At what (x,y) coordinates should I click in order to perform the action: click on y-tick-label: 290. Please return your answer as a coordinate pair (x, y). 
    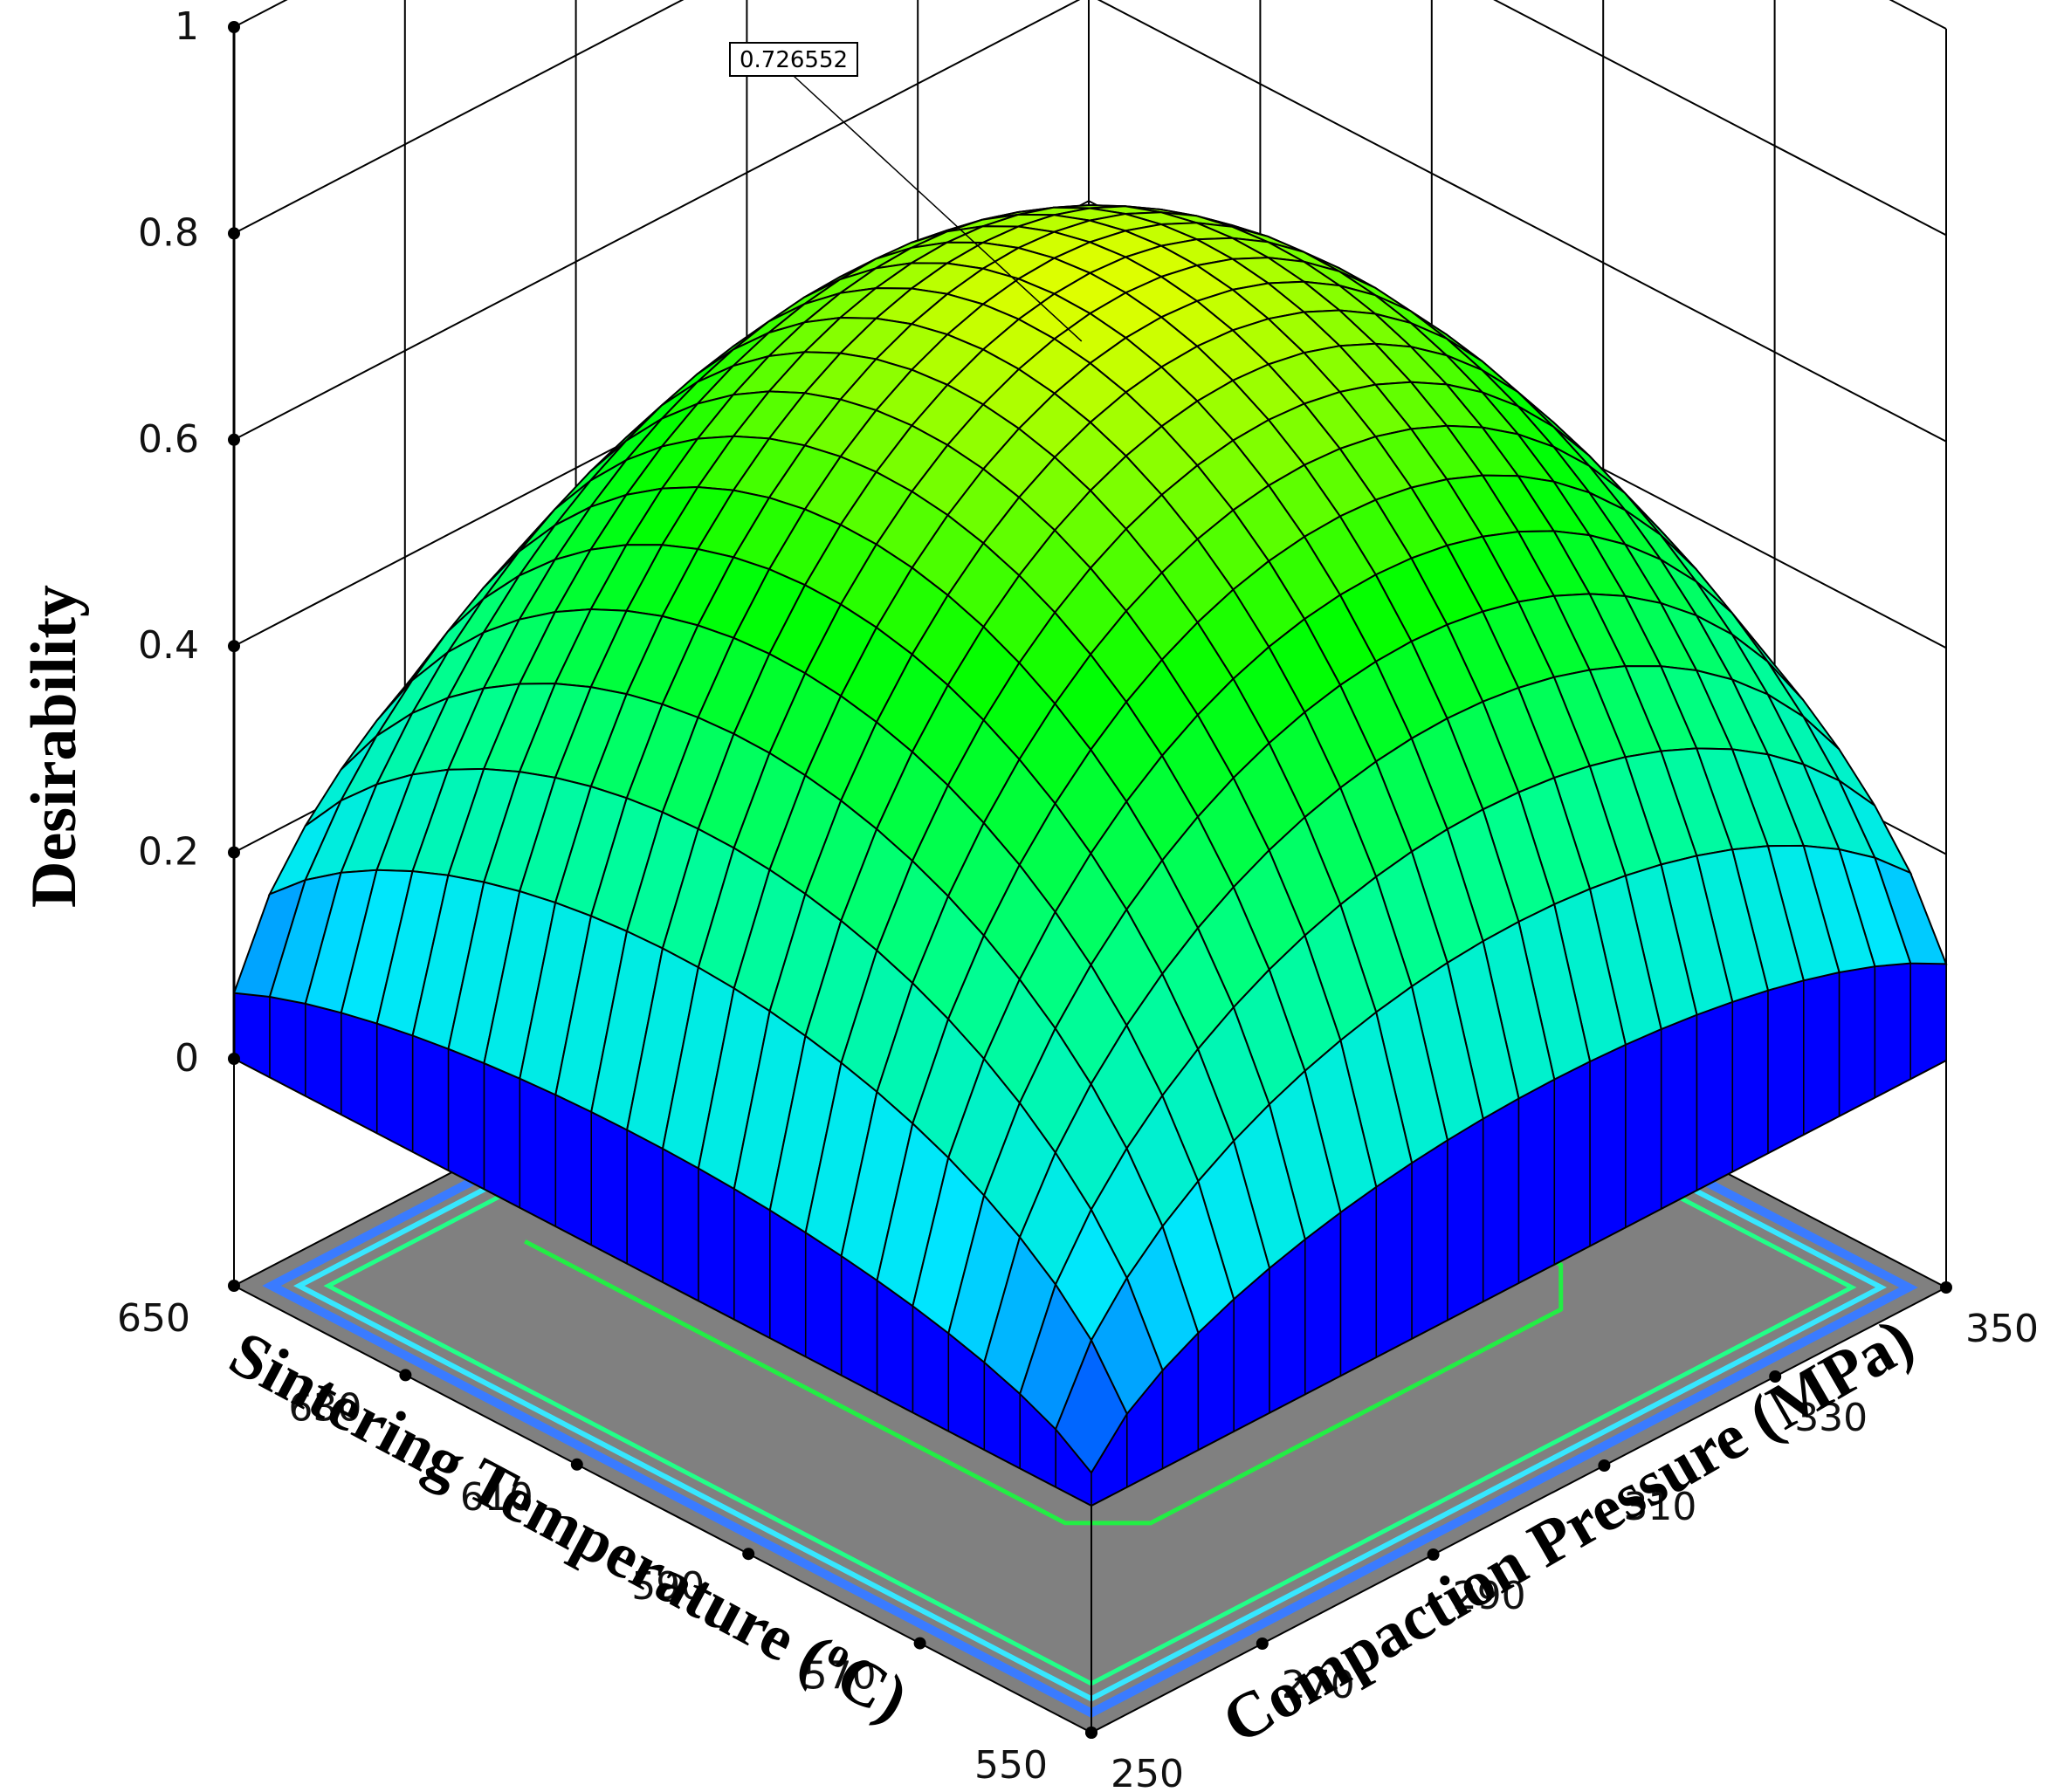
    Looking at the image, I should click on (1489, 1596).